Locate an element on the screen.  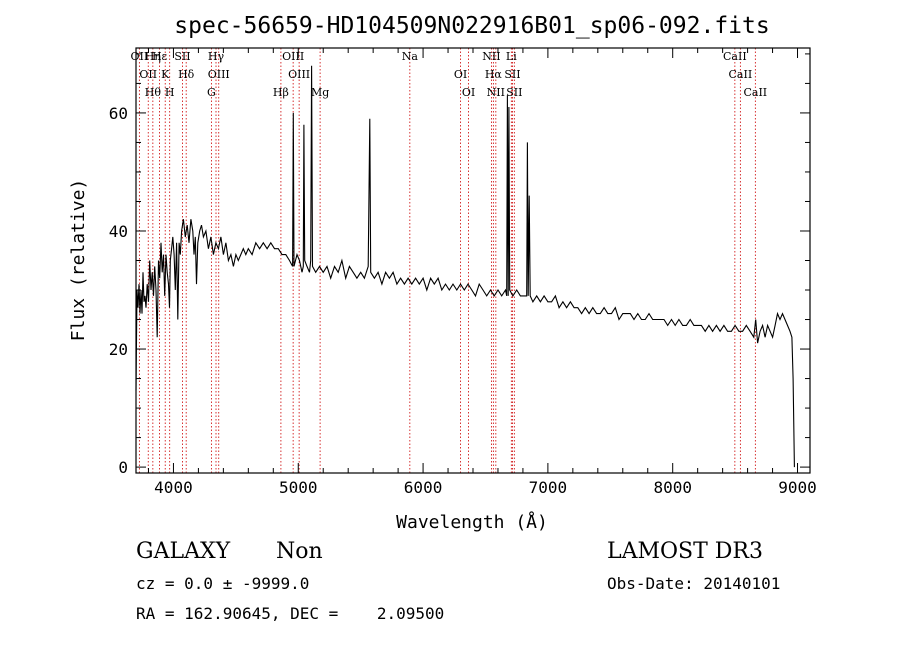
x-tick-label: 8000 is located at coordinates (672, 487).